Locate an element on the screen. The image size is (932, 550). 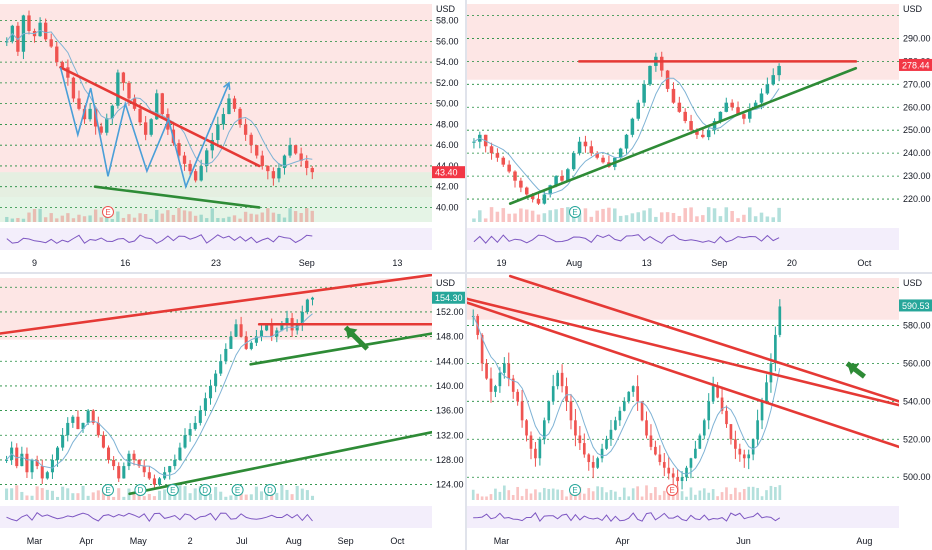
panel-divider-horizontal is located at coordinates (466, 273).